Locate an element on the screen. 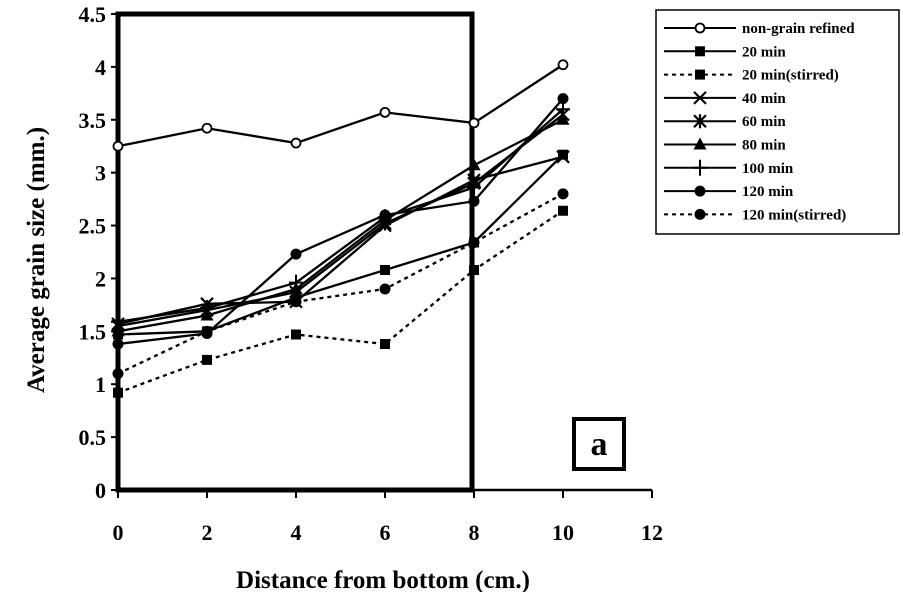  x-tick-label: 12 is located at coordinates (652, 532).